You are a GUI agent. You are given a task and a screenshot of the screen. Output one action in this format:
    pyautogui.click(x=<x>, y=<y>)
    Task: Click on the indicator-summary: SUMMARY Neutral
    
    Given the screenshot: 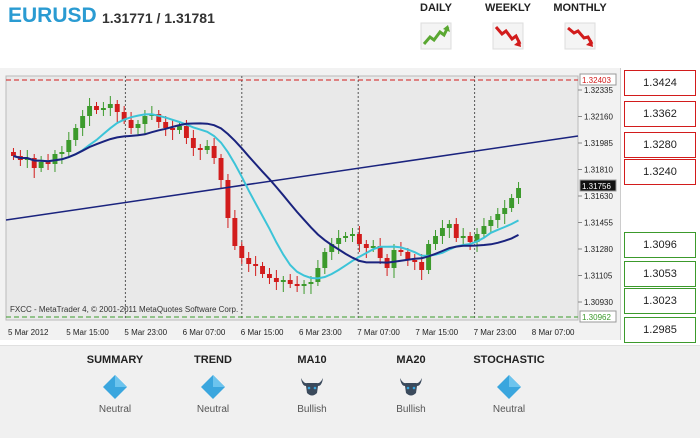 What is the action you would take?
    pyautogui.click(x=115, y=384)
    